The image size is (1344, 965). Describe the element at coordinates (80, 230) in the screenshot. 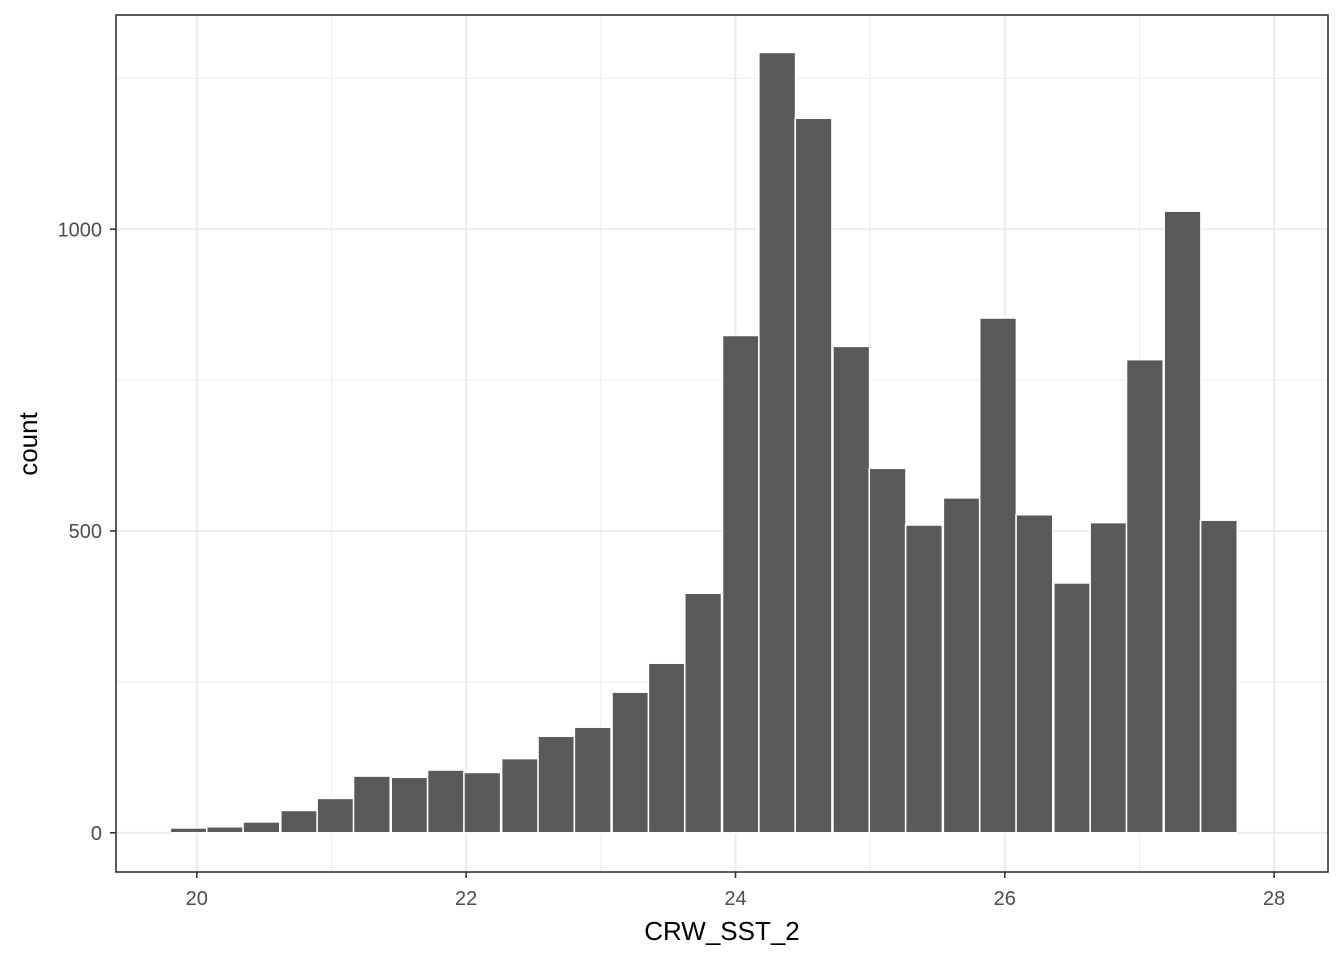

I see `y-tick-label: 1000` at that location.